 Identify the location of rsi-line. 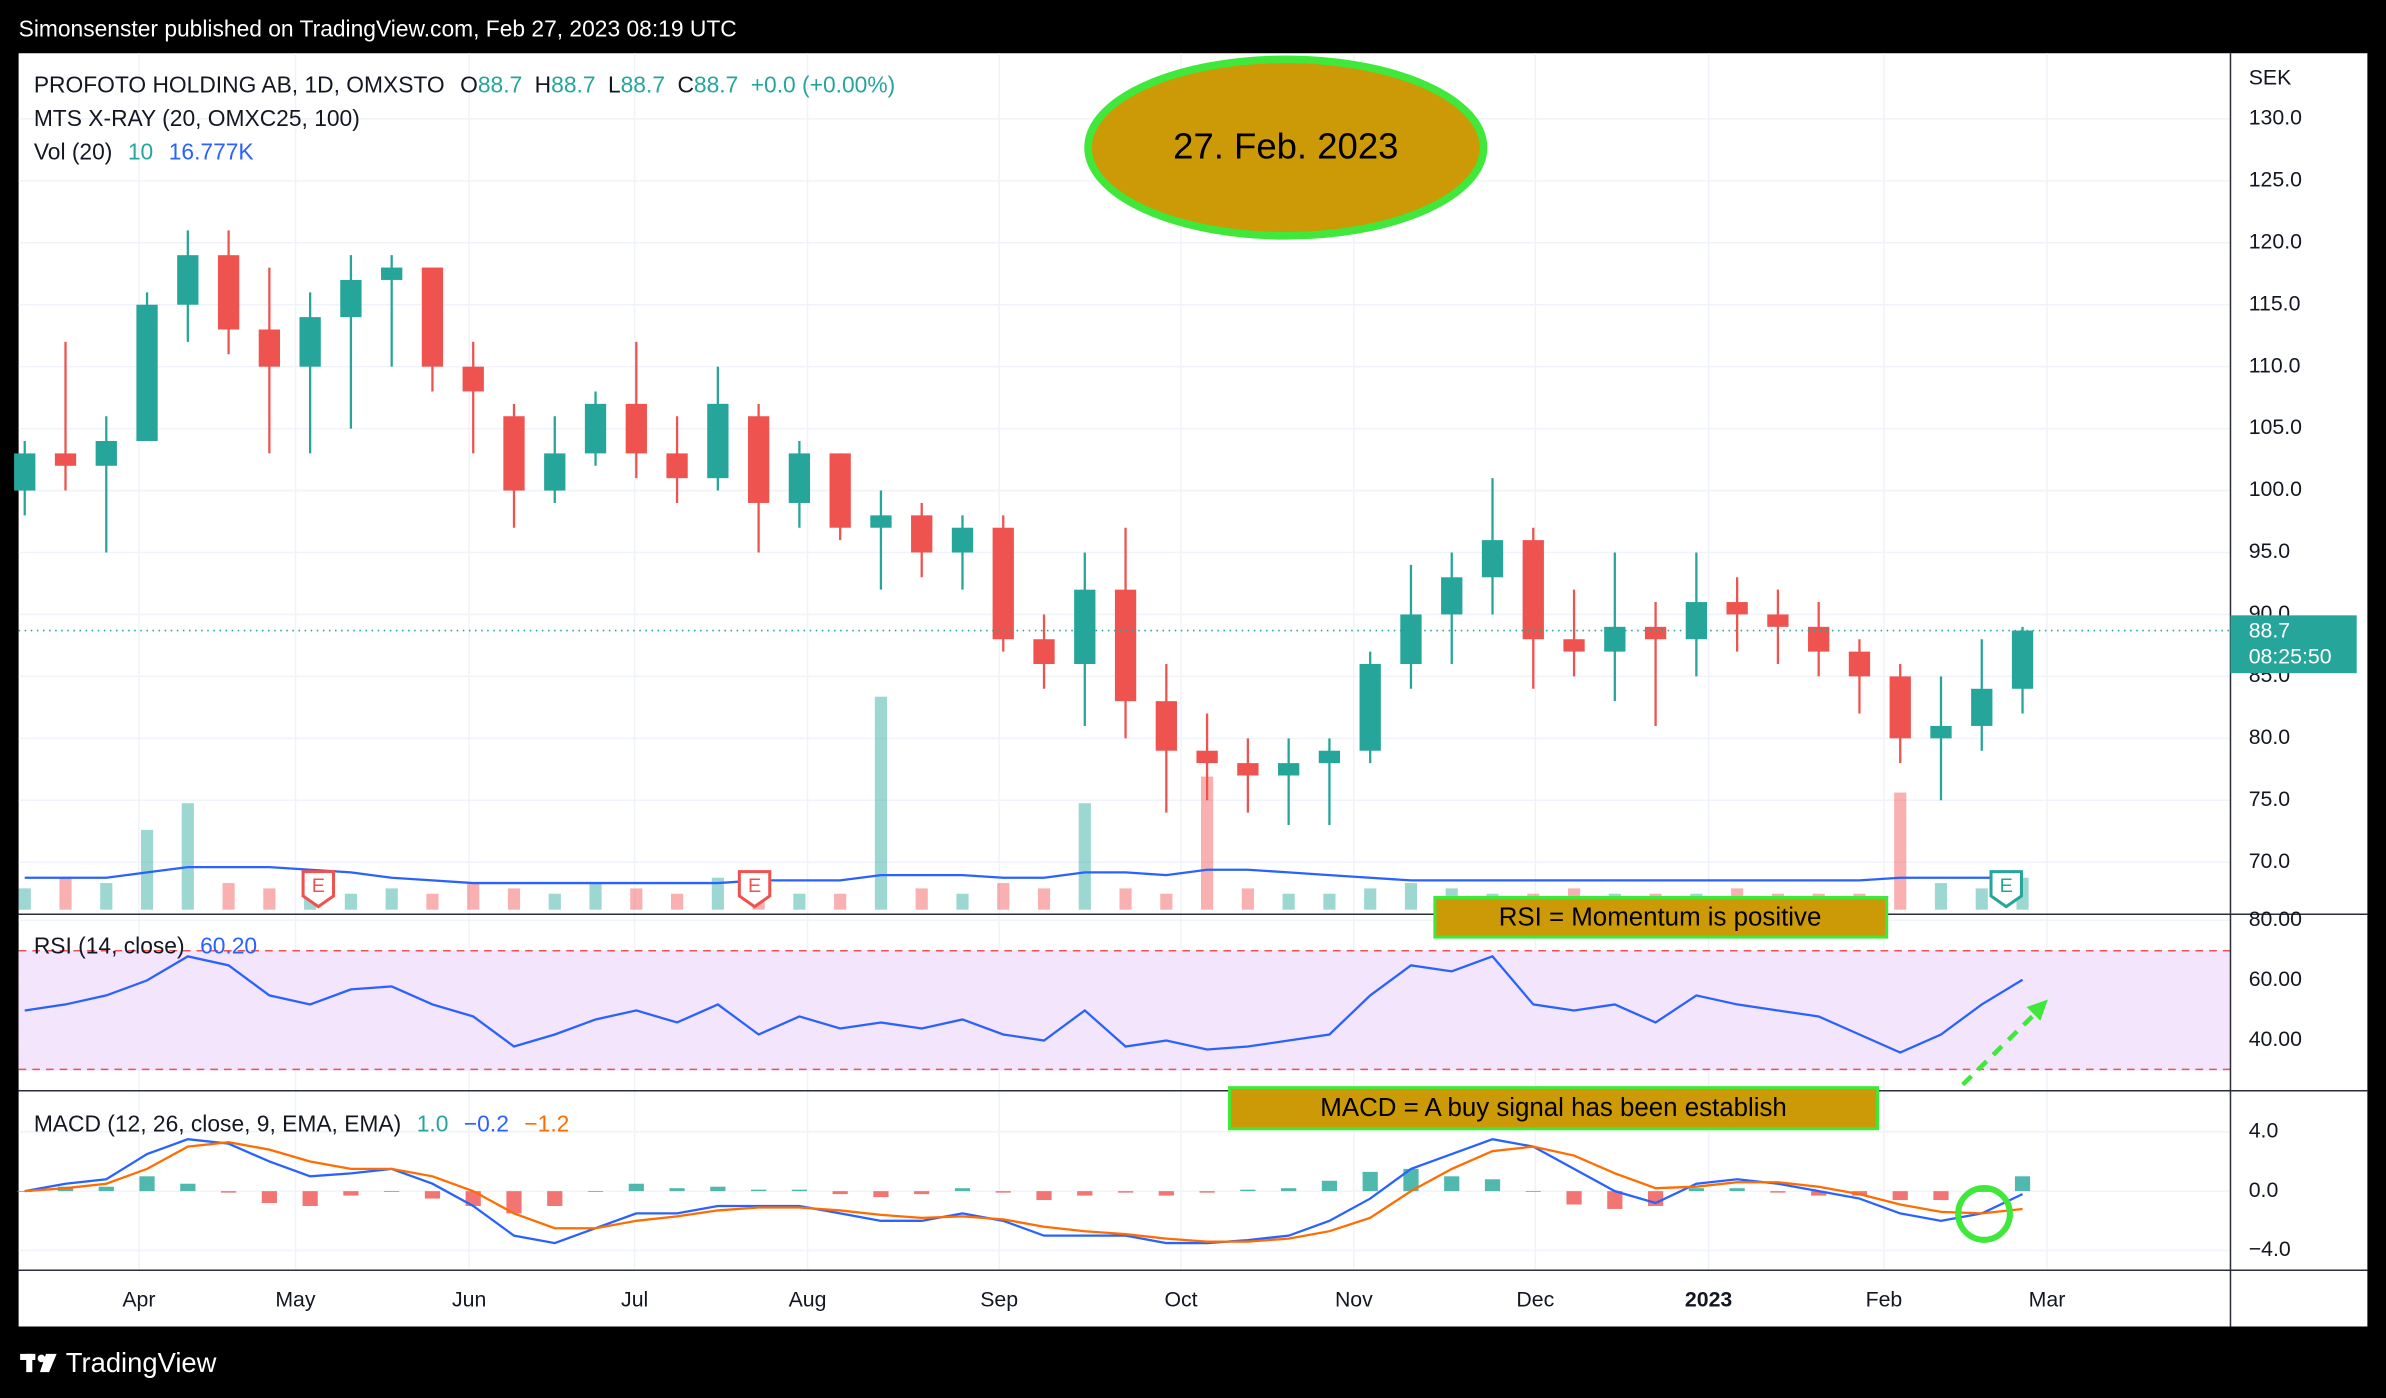
(1024, 1004).